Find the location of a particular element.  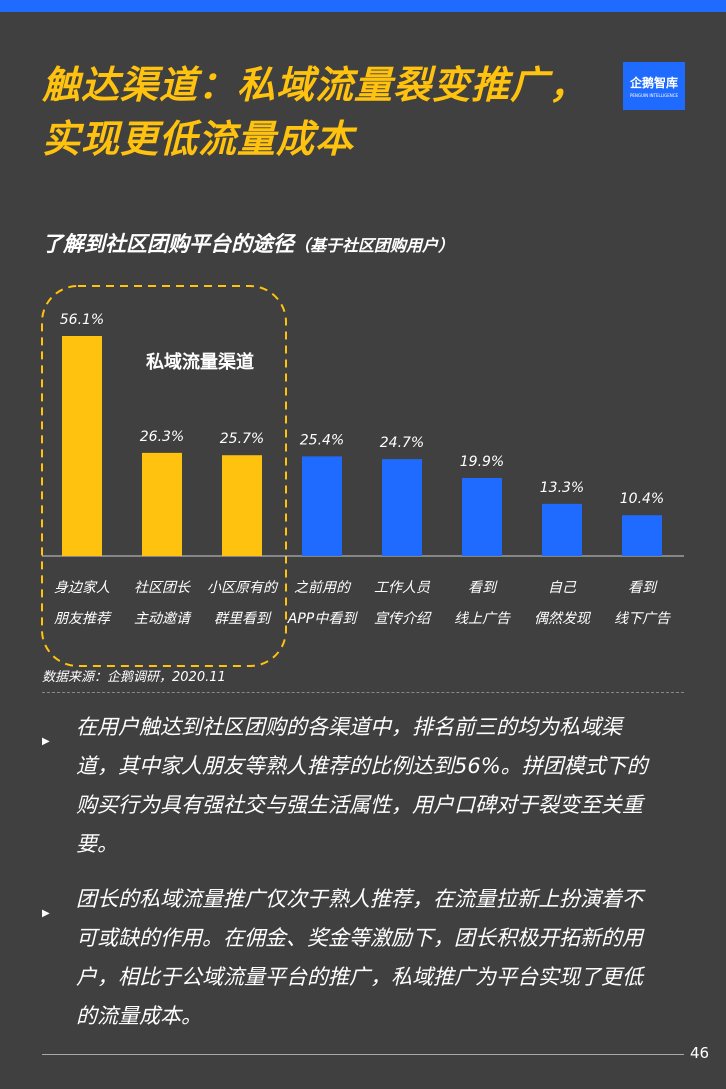

logo: 企鹅智库 PENGUIN INTELLIGENCE is located at coordinates (654, 86).